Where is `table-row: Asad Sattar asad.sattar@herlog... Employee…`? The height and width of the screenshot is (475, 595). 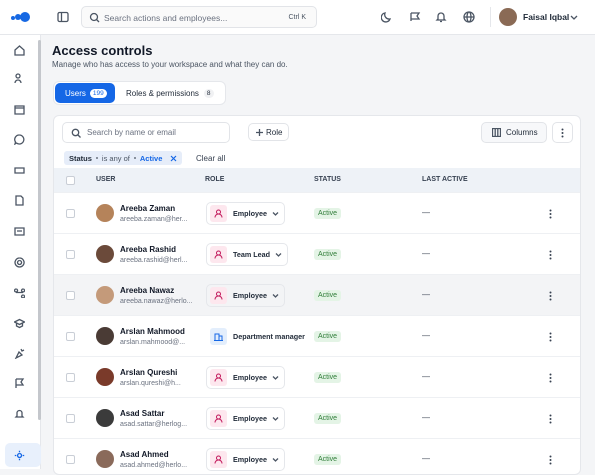 table-row: Asad Sattar asad.sattar@herlog... Employee… is located at coordinates (317, 417).